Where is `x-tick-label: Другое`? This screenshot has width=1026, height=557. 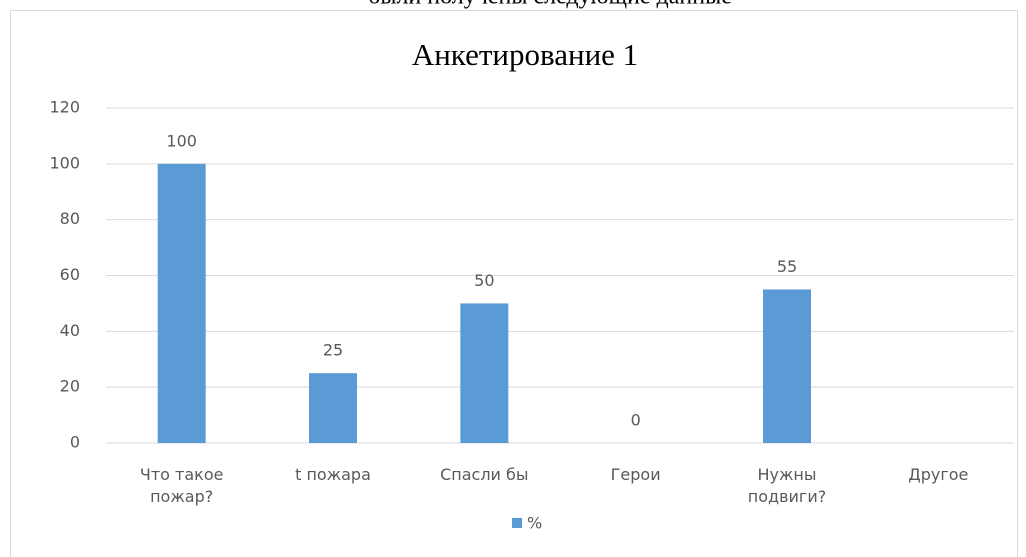 x-tick-label: Другое is located at coordinates (938, 474).